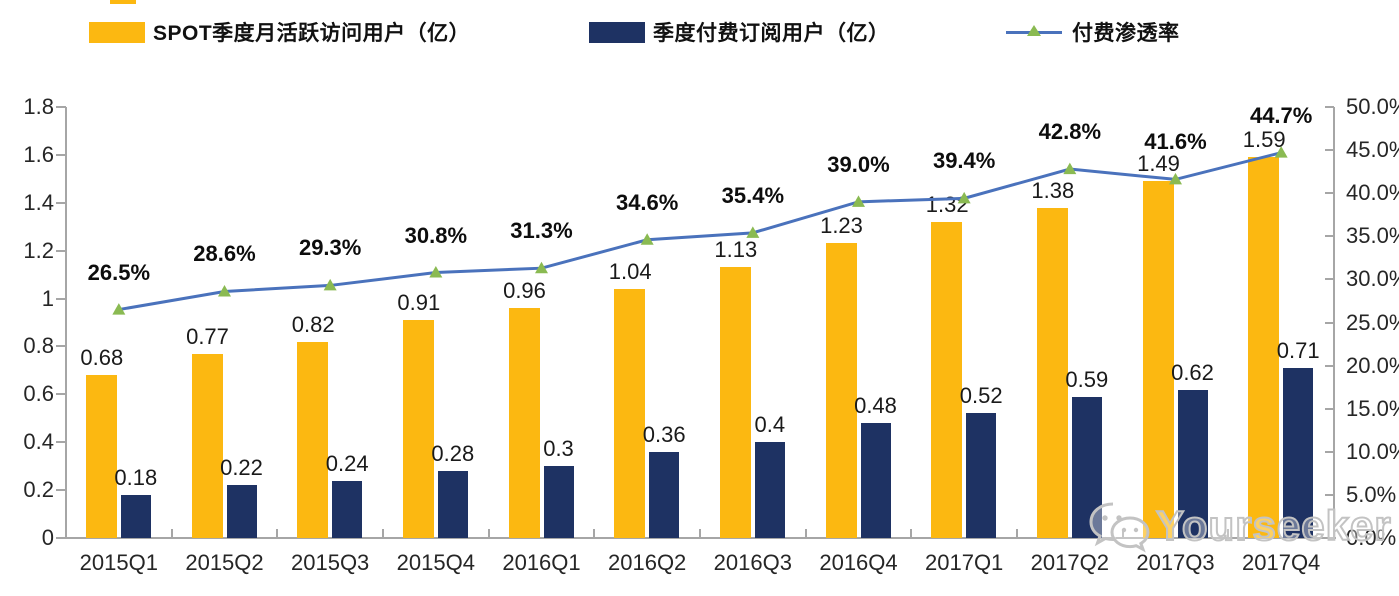  What do you see at coordinates (947, 204) in the screenshot?
I see `mau-bar-label: 1.32` at bounding box center [947, 204].